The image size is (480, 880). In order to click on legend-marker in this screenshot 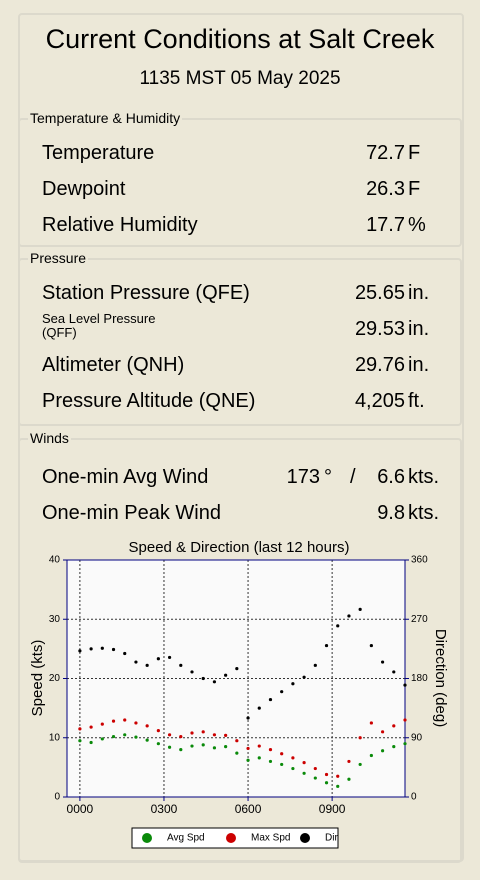, I will do `click(305, 838)`.